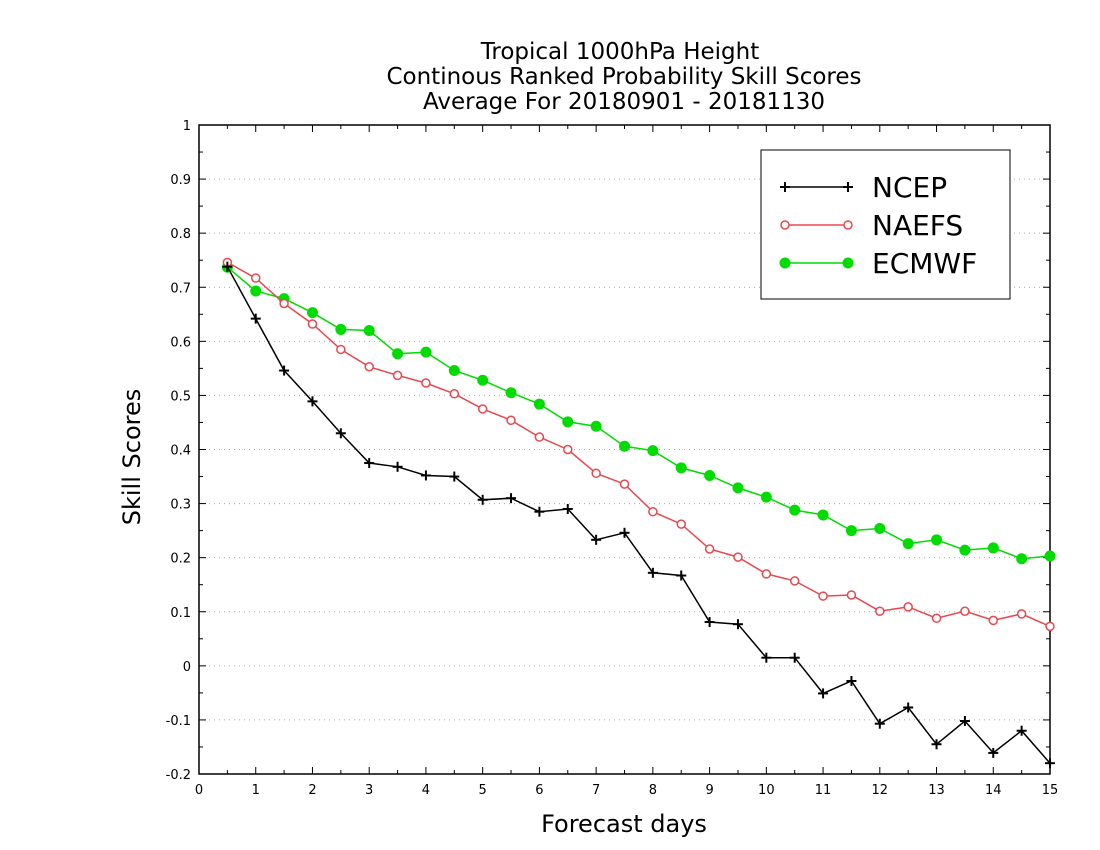 The height and width of the screenshot is (850, 1100). What do you see at coordinates (312, 790) in the screenshot?
I see `x-tick-label: 2` at bounding box center [312, 790].